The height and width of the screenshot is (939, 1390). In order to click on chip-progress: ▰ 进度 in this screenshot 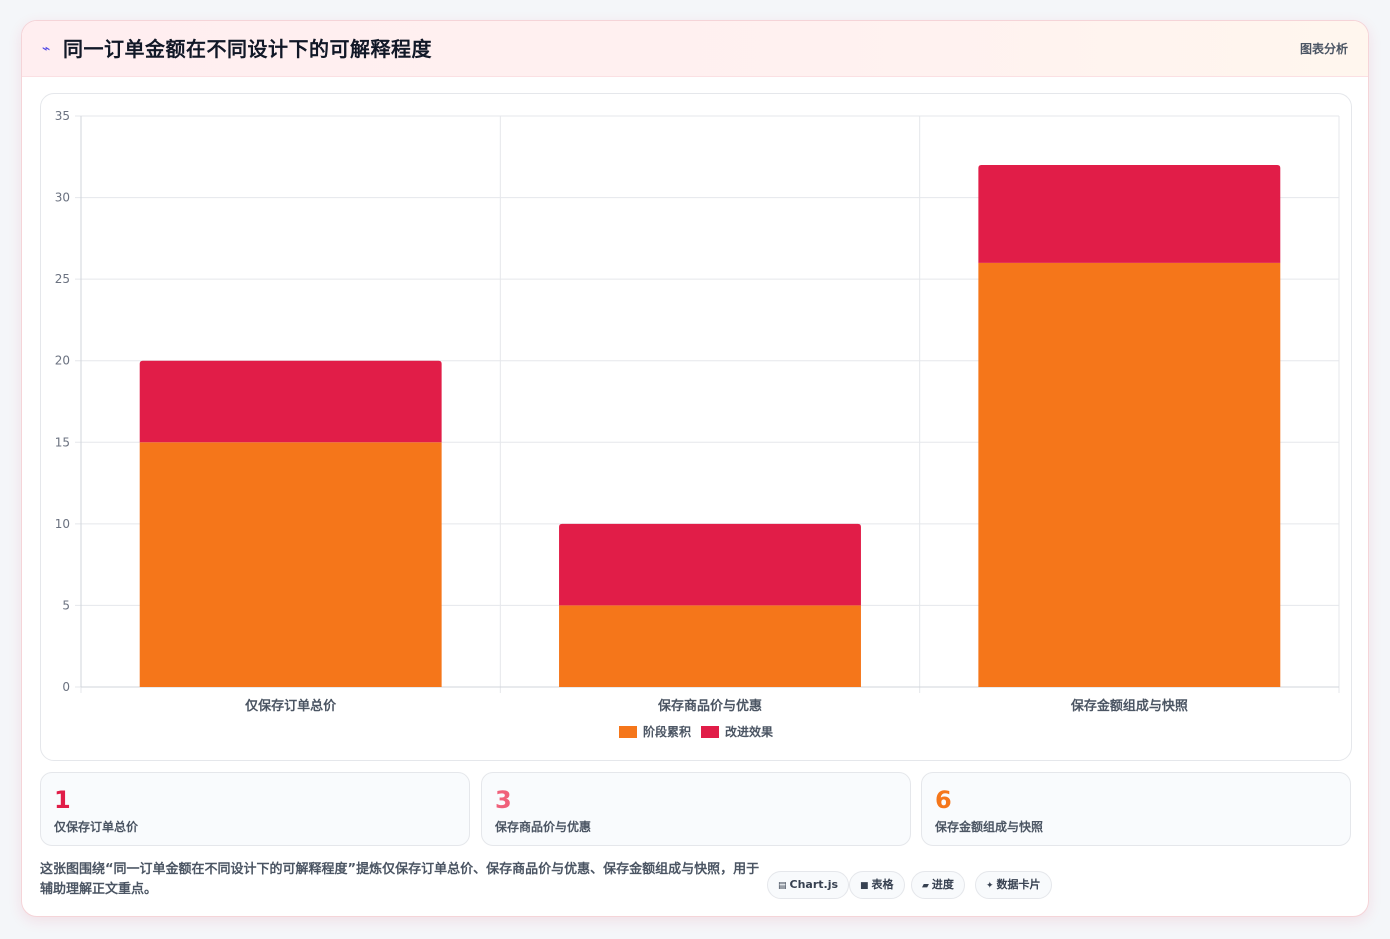, I will do `click(938, 885)`.